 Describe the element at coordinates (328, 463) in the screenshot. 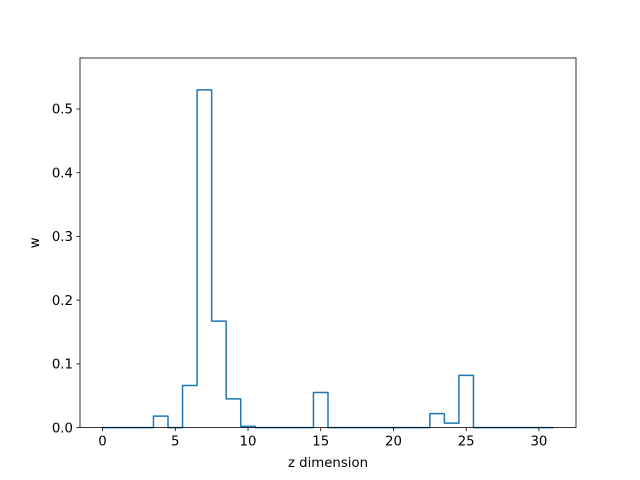

I see `x-axis-label: z dimension` at that location.